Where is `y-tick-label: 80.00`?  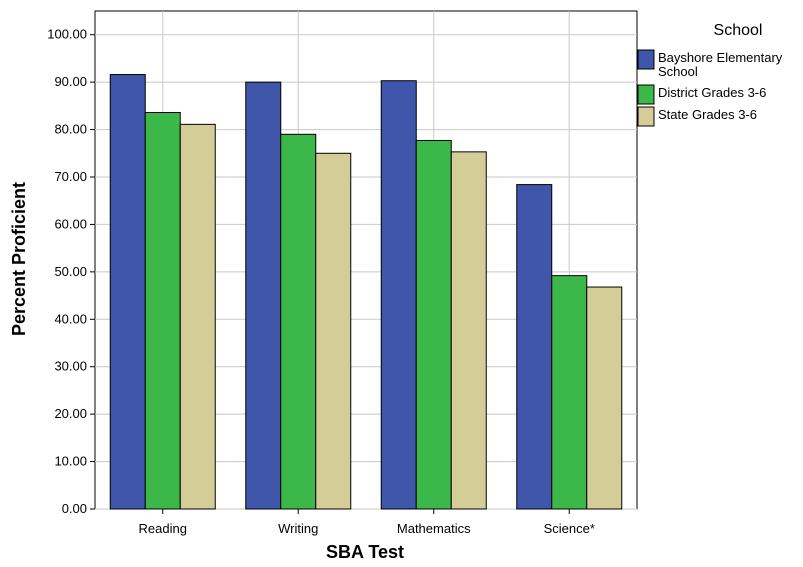 y-tick-label: 80.00 is located at coordinates (70, 129).